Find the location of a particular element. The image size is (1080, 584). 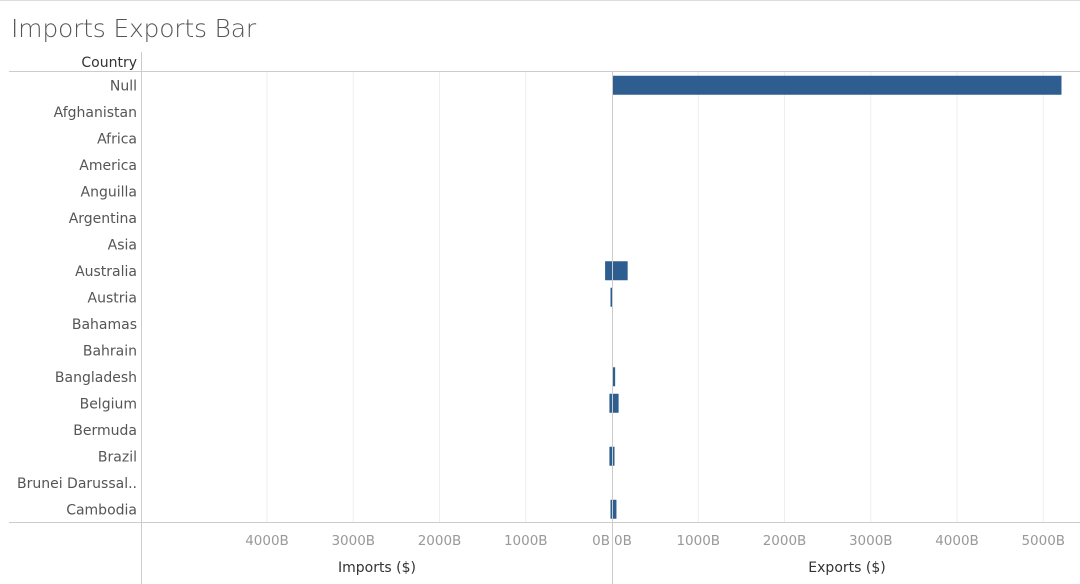

top-border is located at coordinates (540, 0).